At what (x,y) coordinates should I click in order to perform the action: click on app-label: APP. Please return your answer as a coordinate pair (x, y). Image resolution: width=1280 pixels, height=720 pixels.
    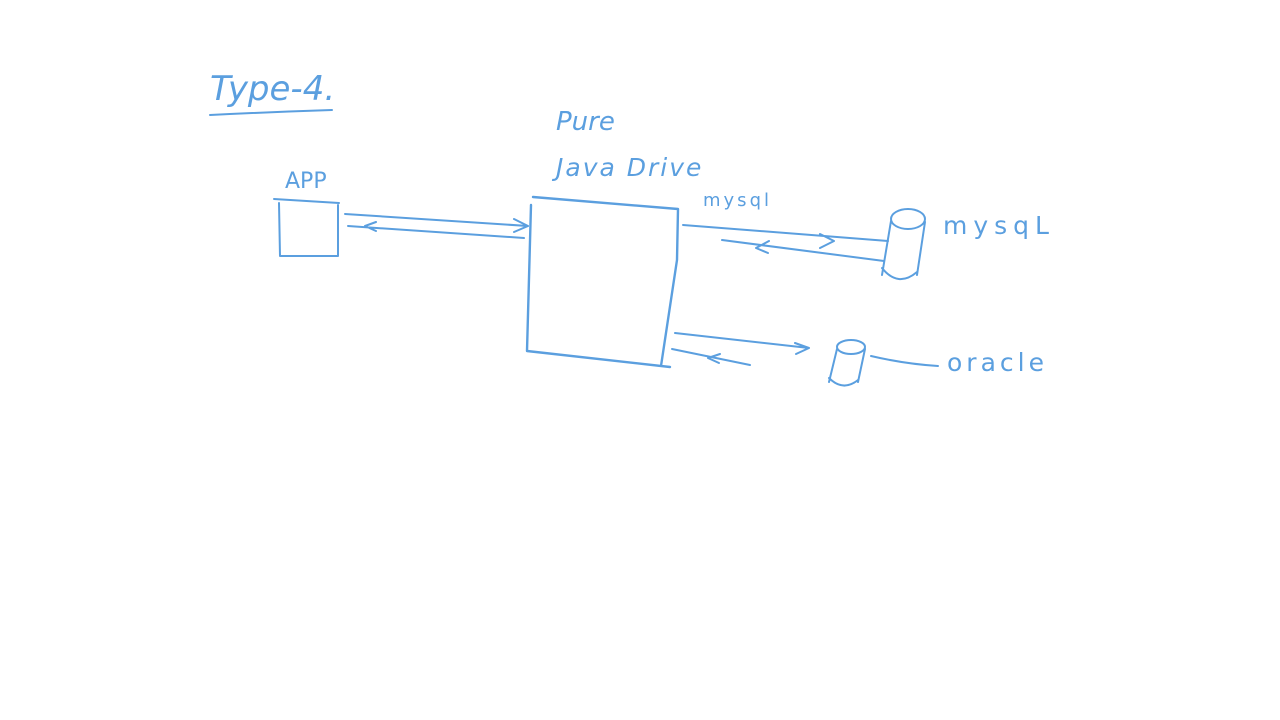
    Looking at the image, I should click on (306, 181).